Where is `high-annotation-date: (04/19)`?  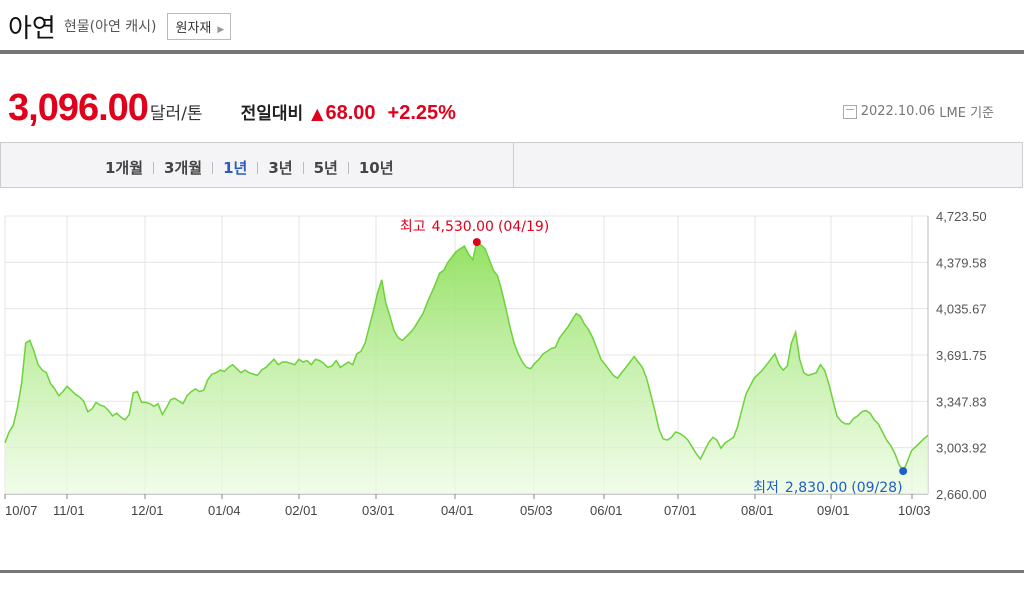 high-annotation-date: (04/19) is located at coordinates (523, 227).